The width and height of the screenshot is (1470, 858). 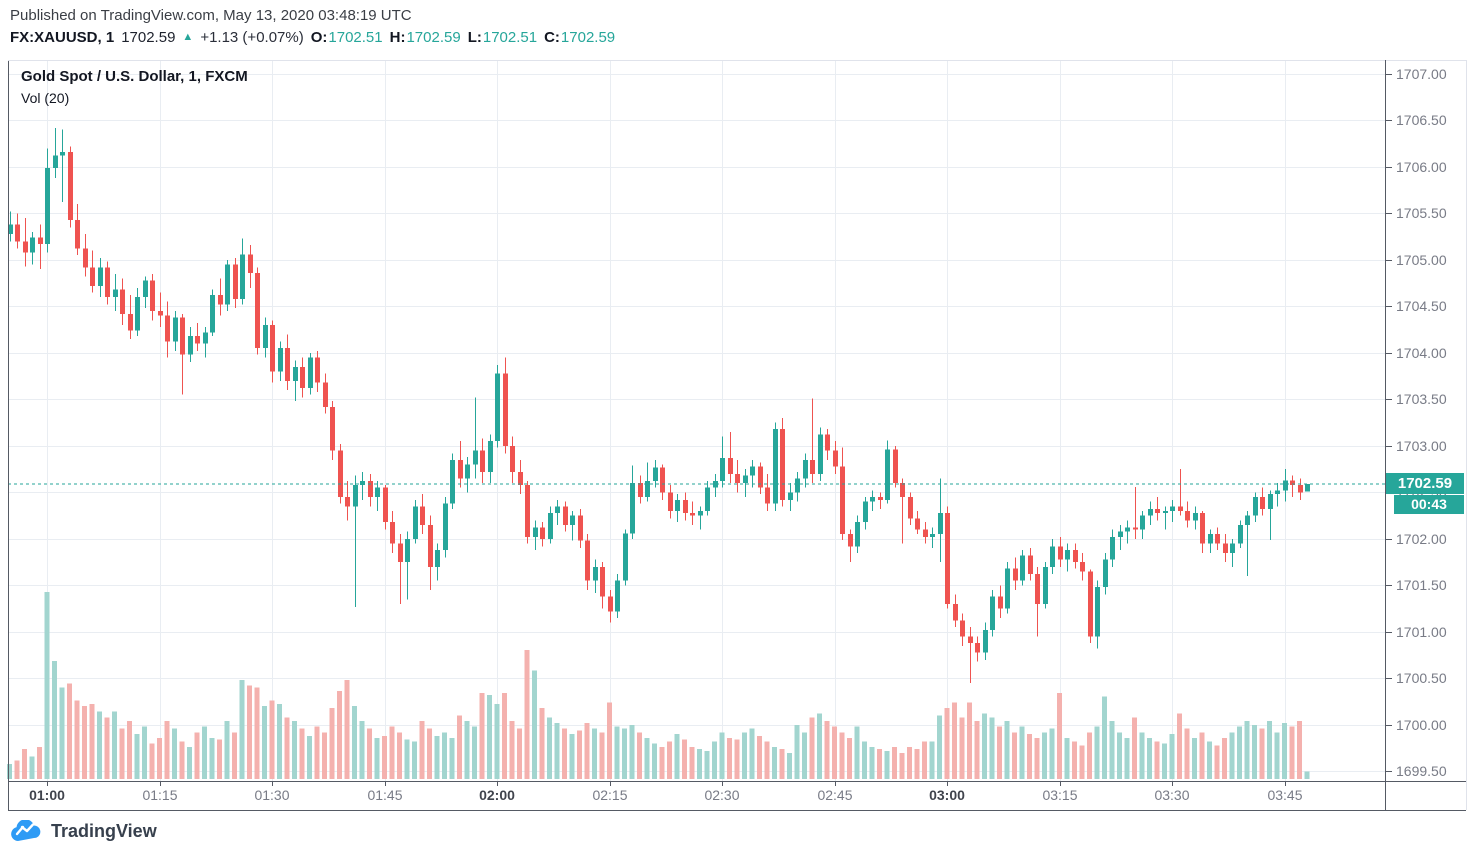 I want to click on svg-text: 1702.00, so click(x=1421, y=539).